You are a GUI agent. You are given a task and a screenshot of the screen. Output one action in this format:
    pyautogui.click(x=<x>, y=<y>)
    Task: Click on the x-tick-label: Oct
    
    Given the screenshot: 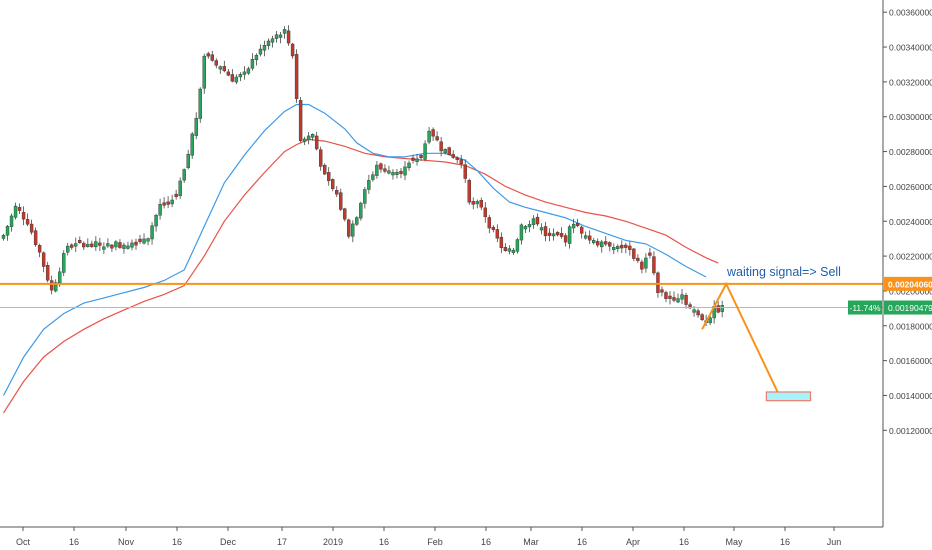 What is the action you would take?
    pyautogui.click(x=23, y=542)
    